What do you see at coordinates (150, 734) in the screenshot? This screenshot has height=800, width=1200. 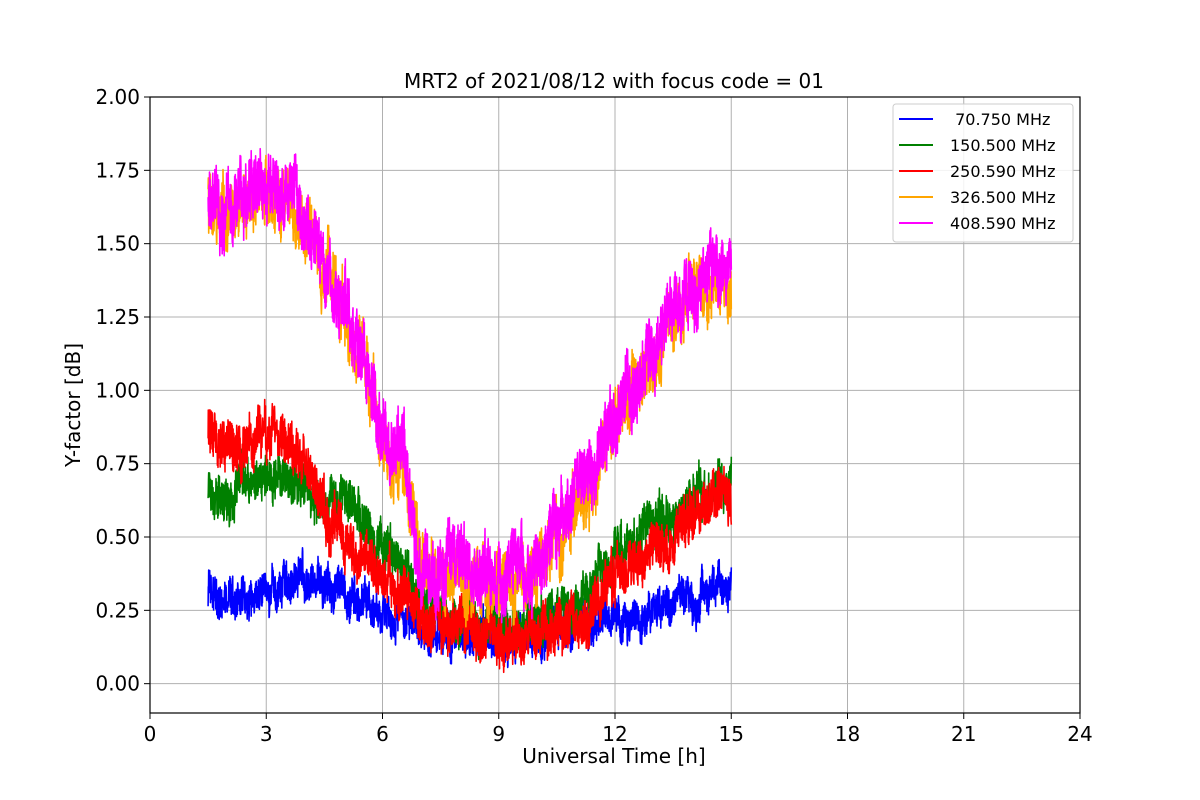 I see `x-tick-label: 0` at bounding box center [150, 734].